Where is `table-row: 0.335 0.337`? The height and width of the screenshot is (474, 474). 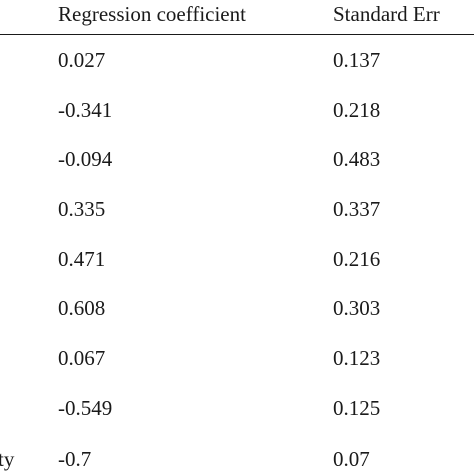
table-row: 0.335 0.337 is located at coordinates (237, 217).